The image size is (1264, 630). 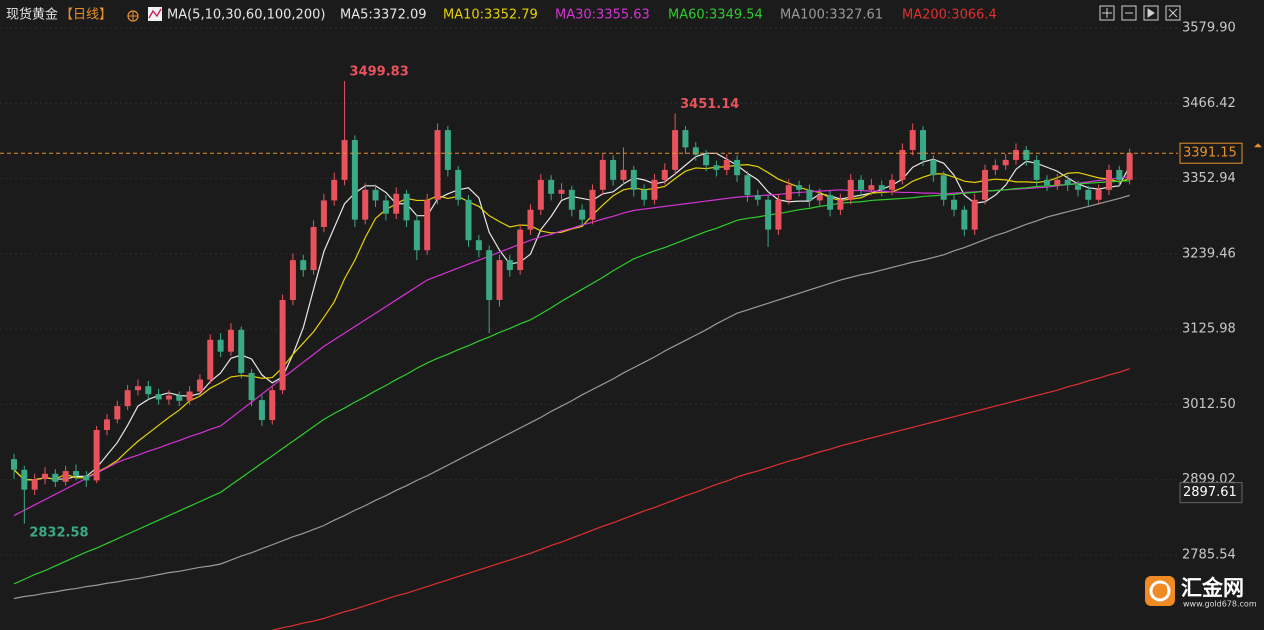 I want to click on legend-entry: MA100:3327.61, so click(x=831, y=15).